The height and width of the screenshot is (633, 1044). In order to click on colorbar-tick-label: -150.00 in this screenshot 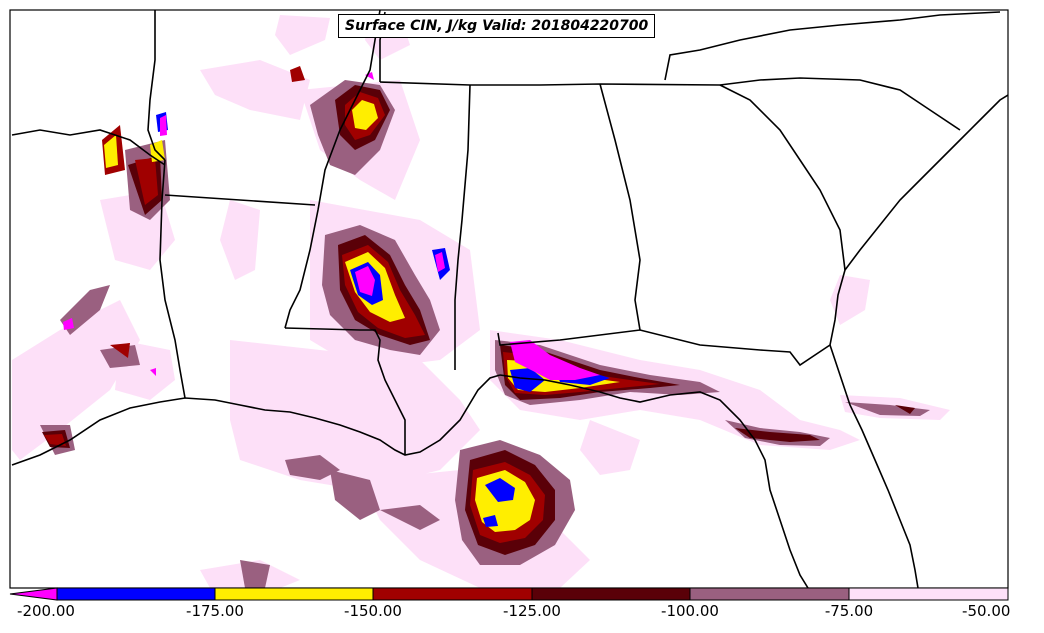, I will do `click(373, 611)`.